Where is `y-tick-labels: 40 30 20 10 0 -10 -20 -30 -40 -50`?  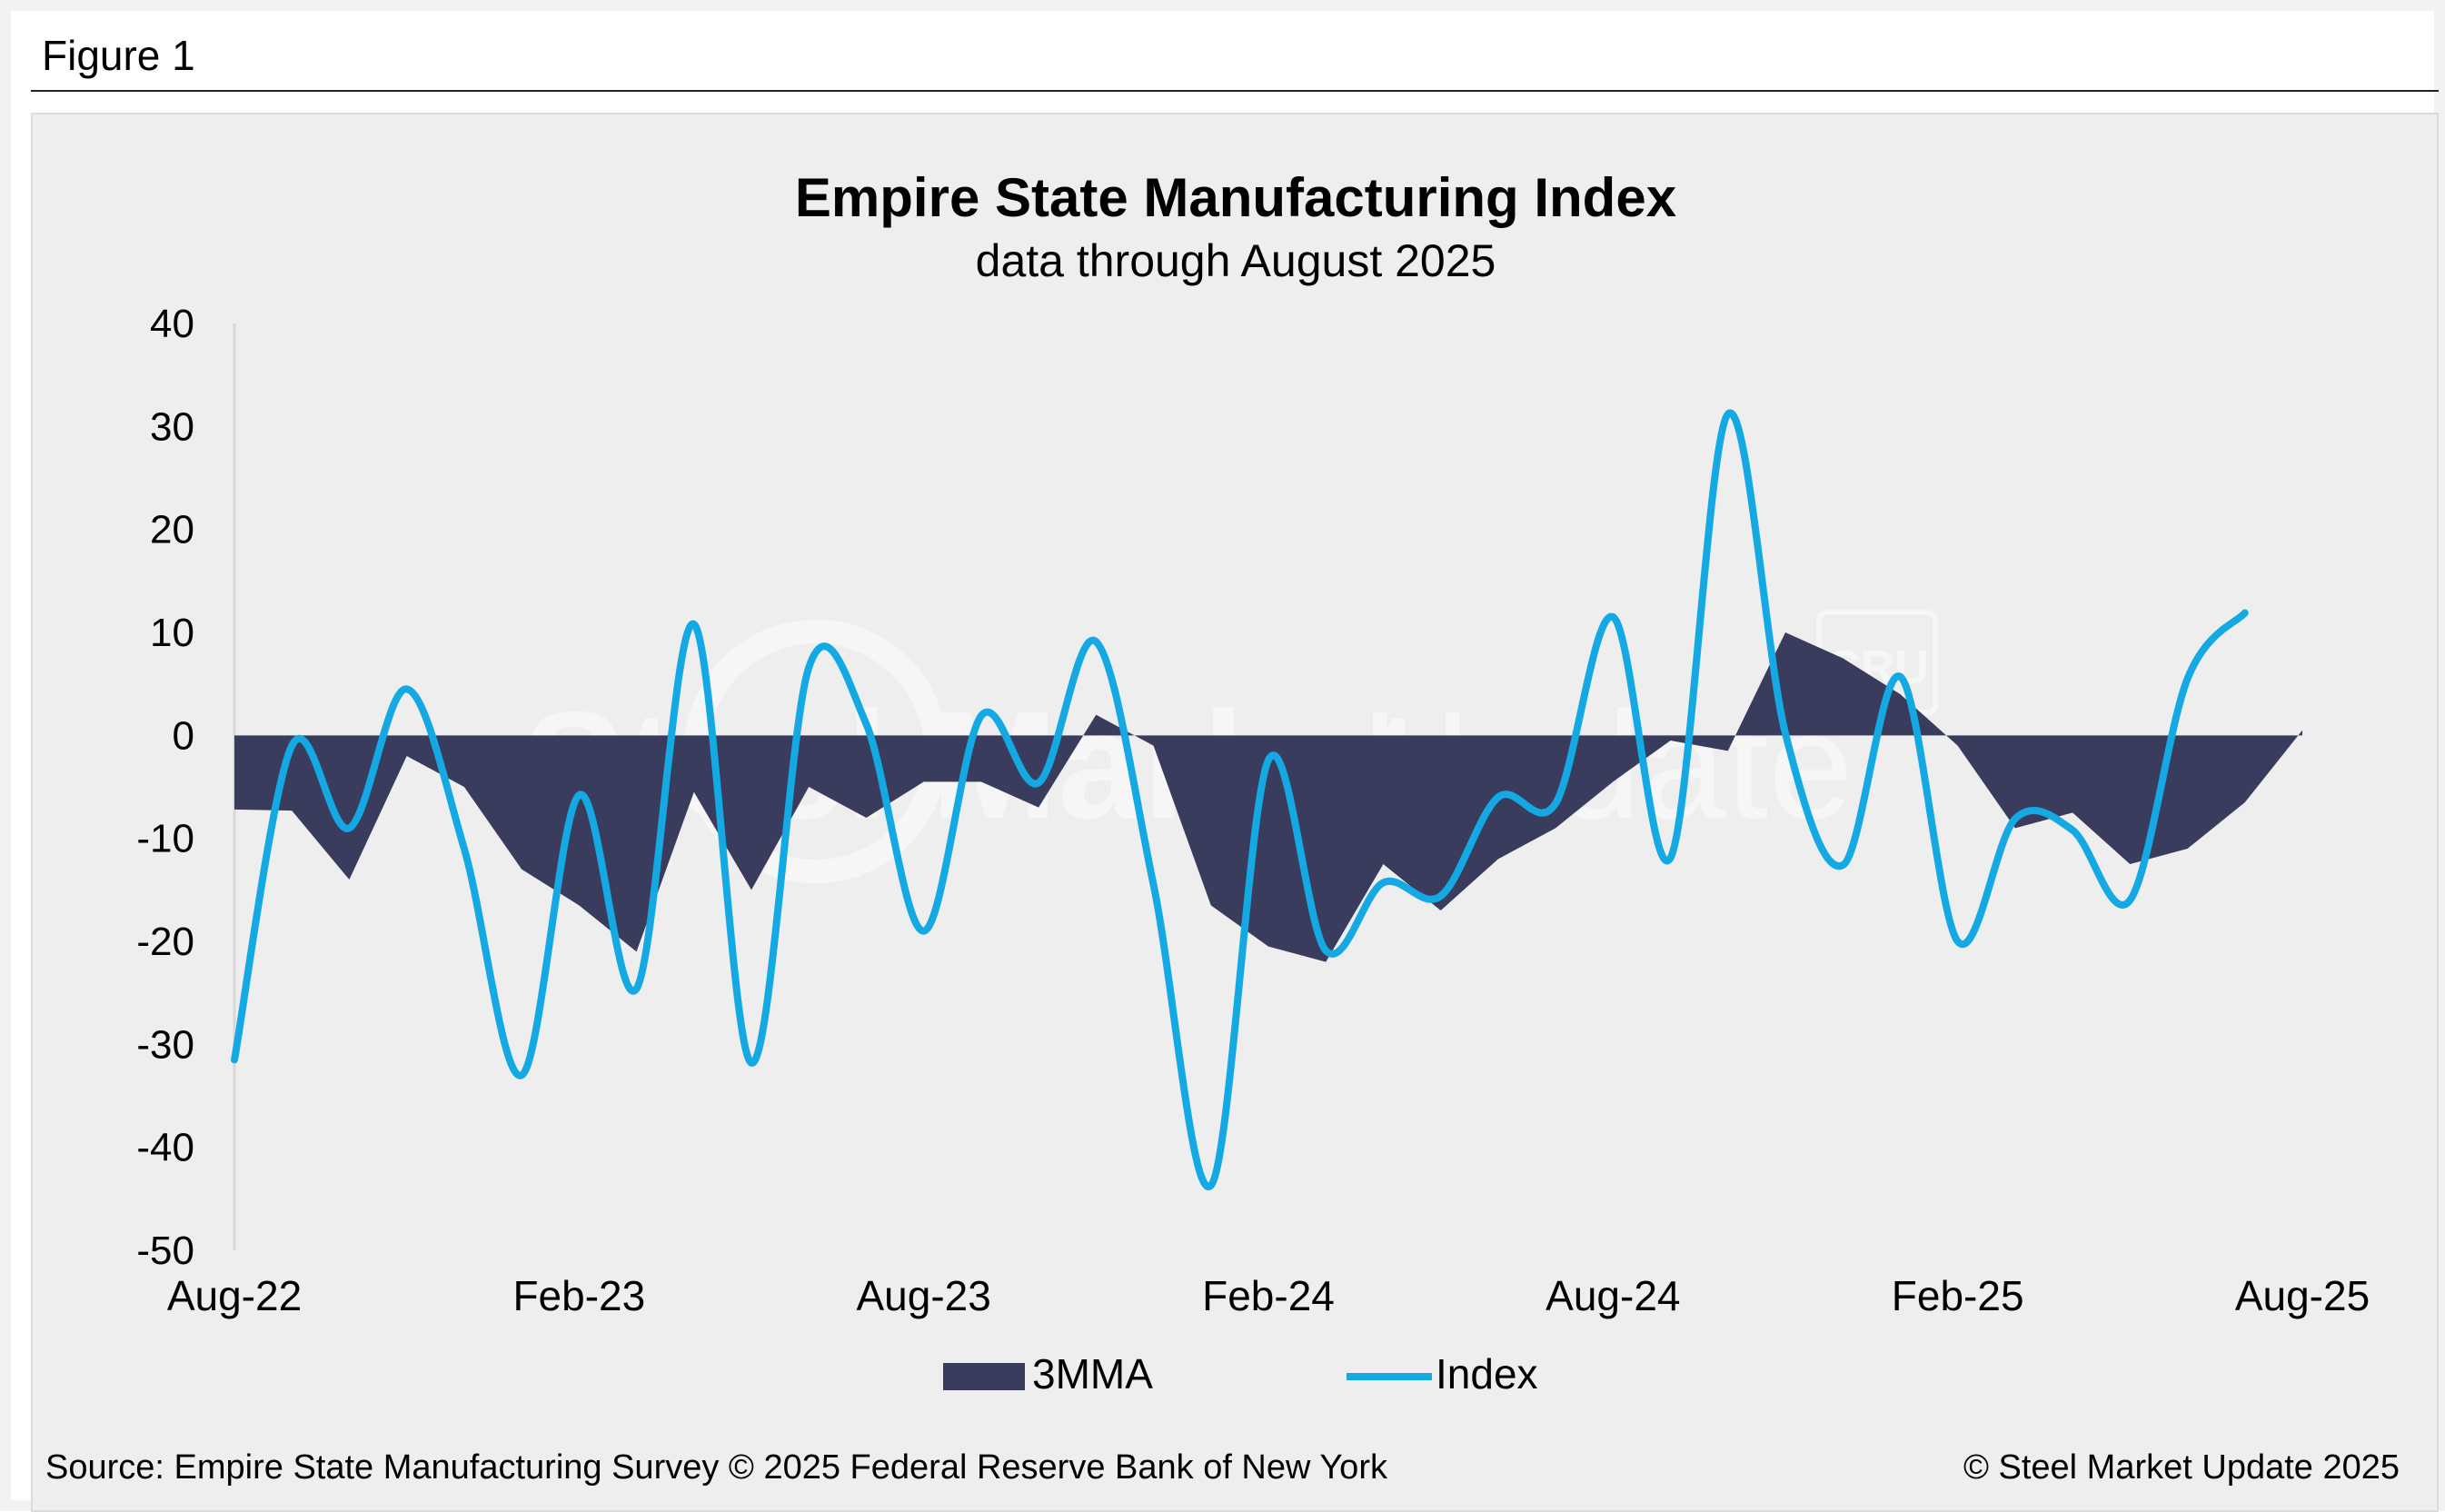
y-tick-labels: 40 30 20 10 0 -10 -20 -30 -40 -50 is located at coordinates (165, 787).